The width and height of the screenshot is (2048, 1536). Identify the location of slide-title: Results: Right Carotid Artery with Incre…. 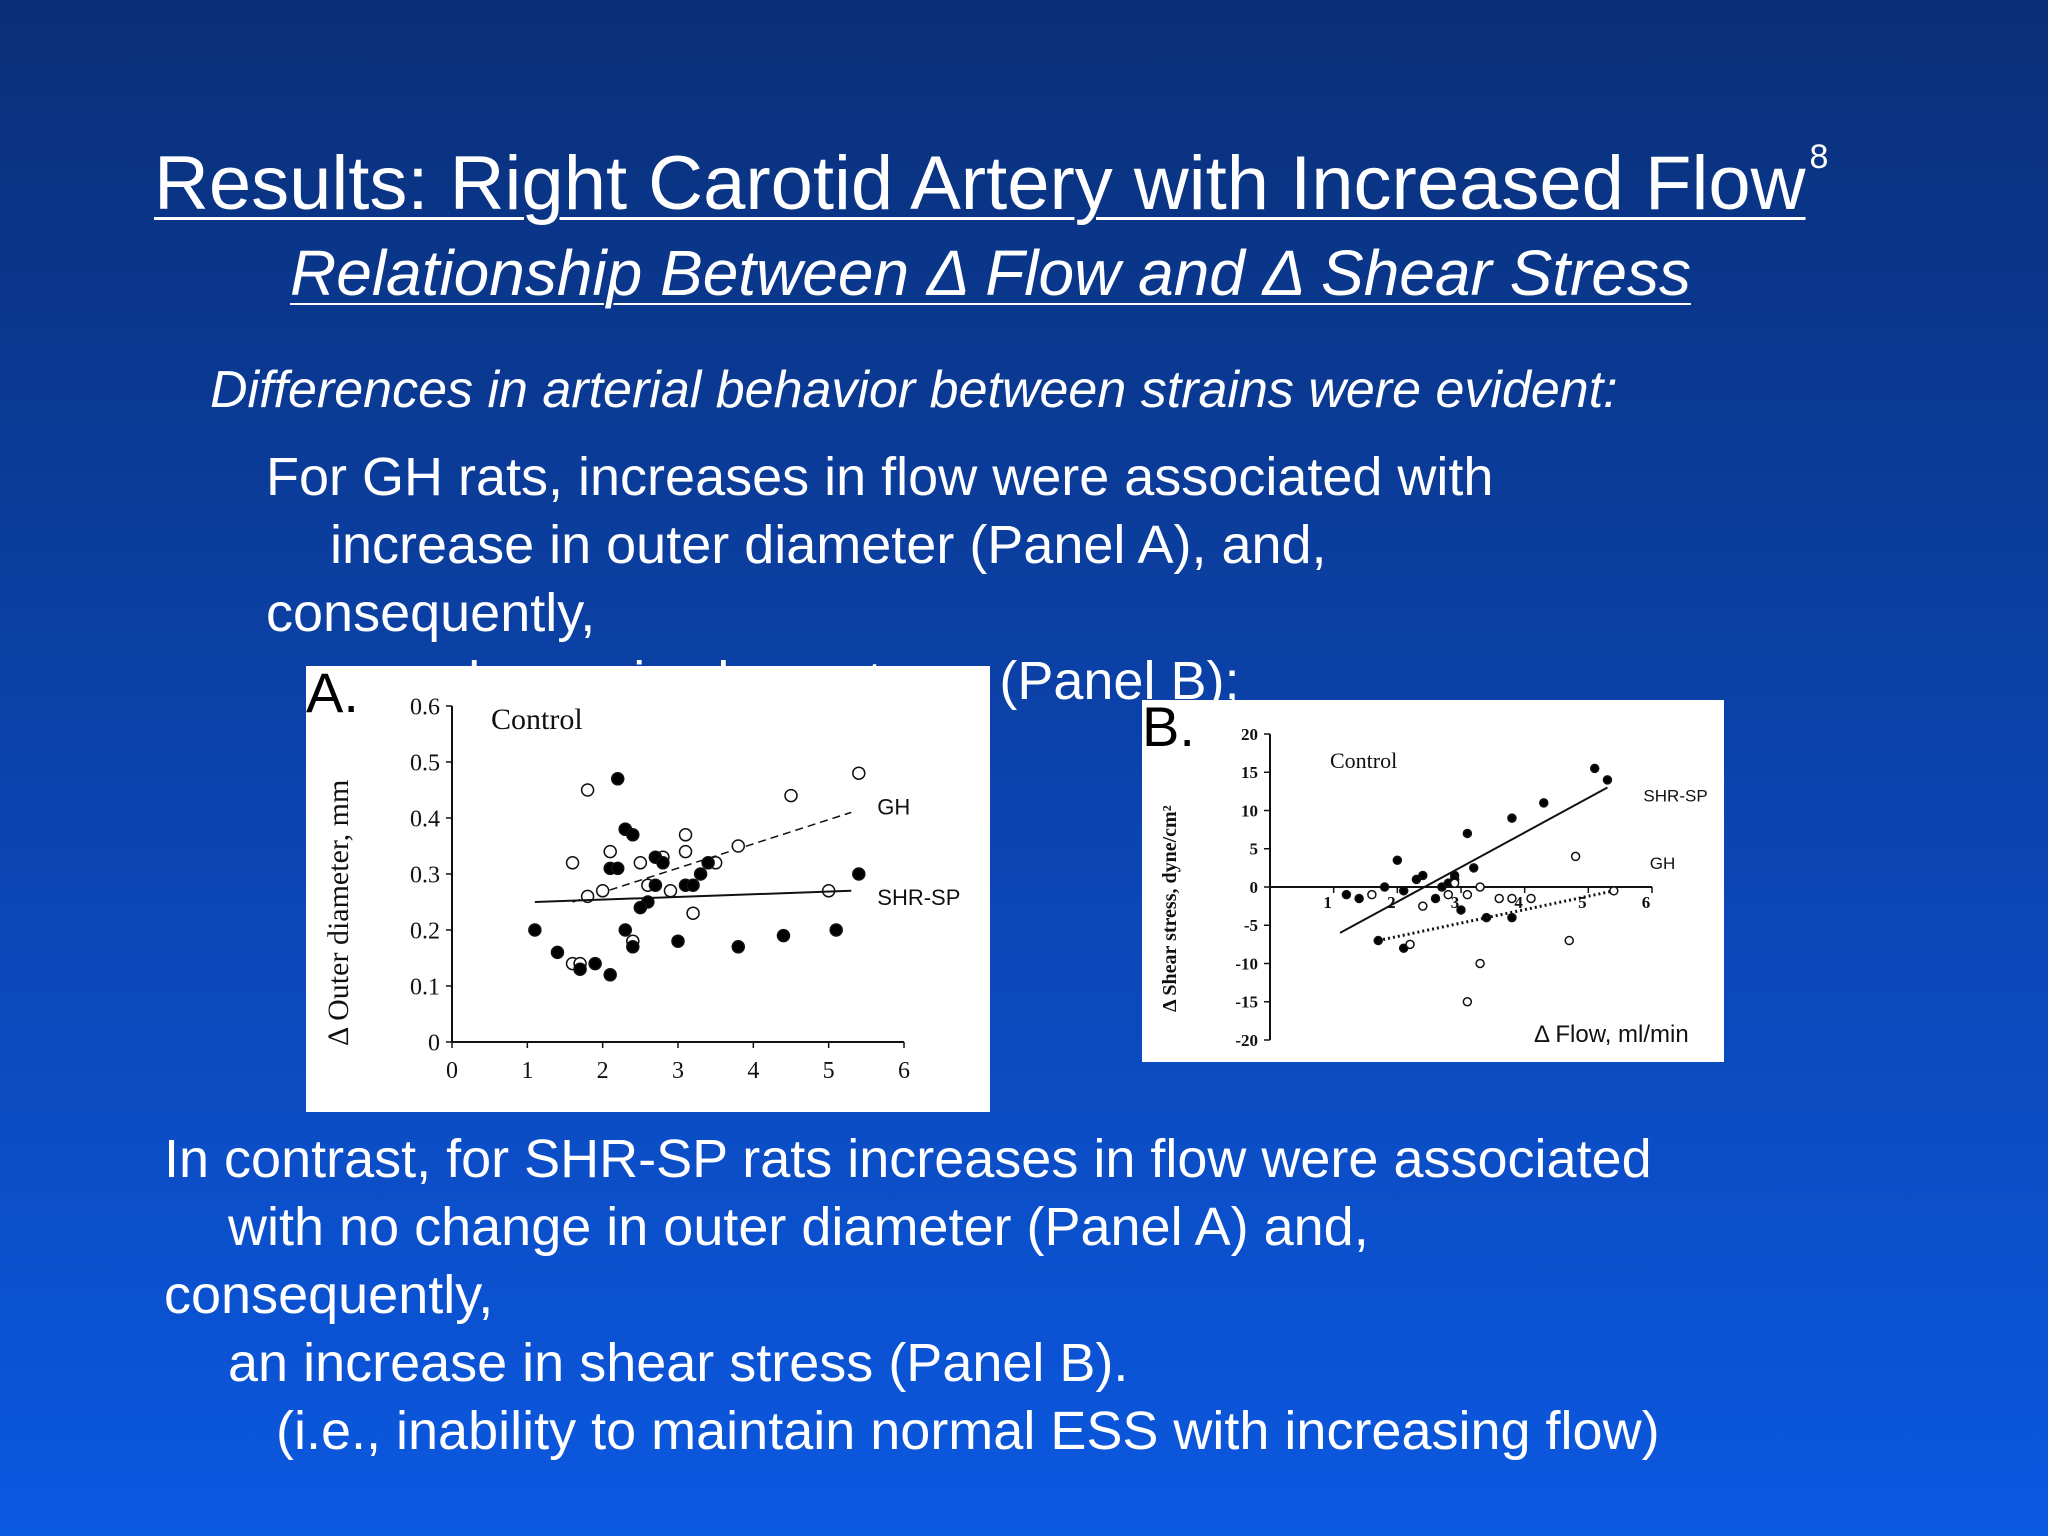
(991, 182).